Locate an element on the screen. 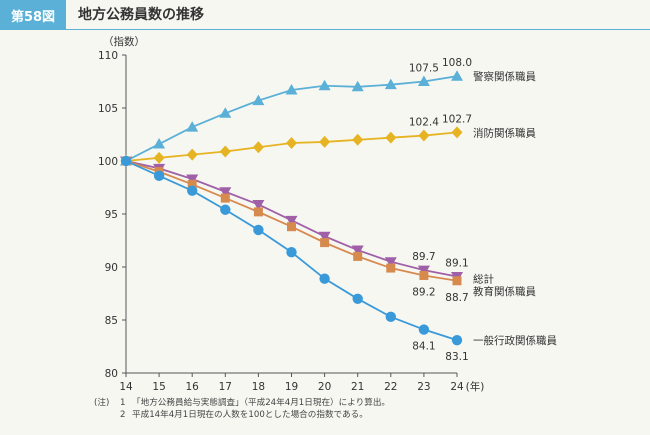 This screenshot has height=435, width=650. y-tick-label: 85 is located at coordinates (111, 321).